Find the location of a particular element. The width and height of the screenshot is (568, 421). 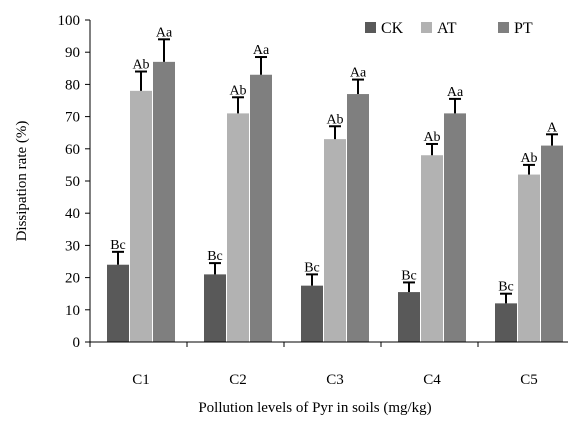

bar-at-c4 is located at coordinates (432, 248).